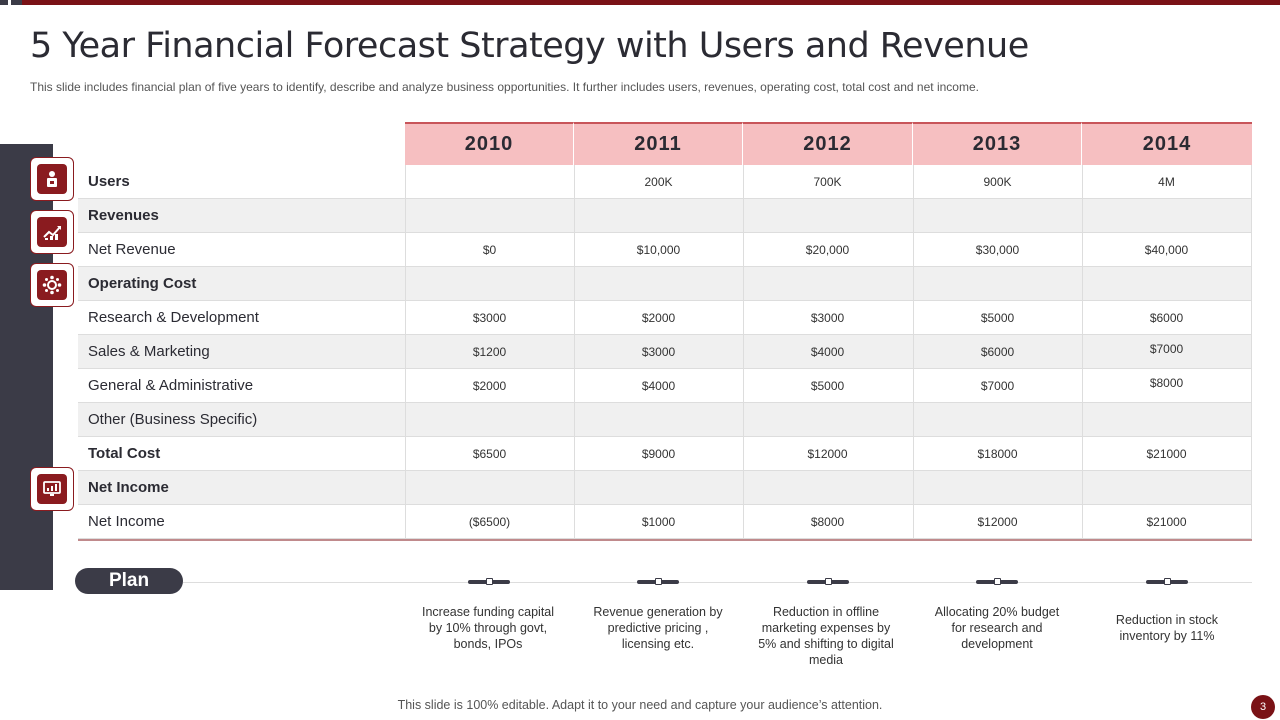 Image resolution: width=1280 pixels, height=720 pixels. I want to click on table-cell: $9000, so click(658, 454).